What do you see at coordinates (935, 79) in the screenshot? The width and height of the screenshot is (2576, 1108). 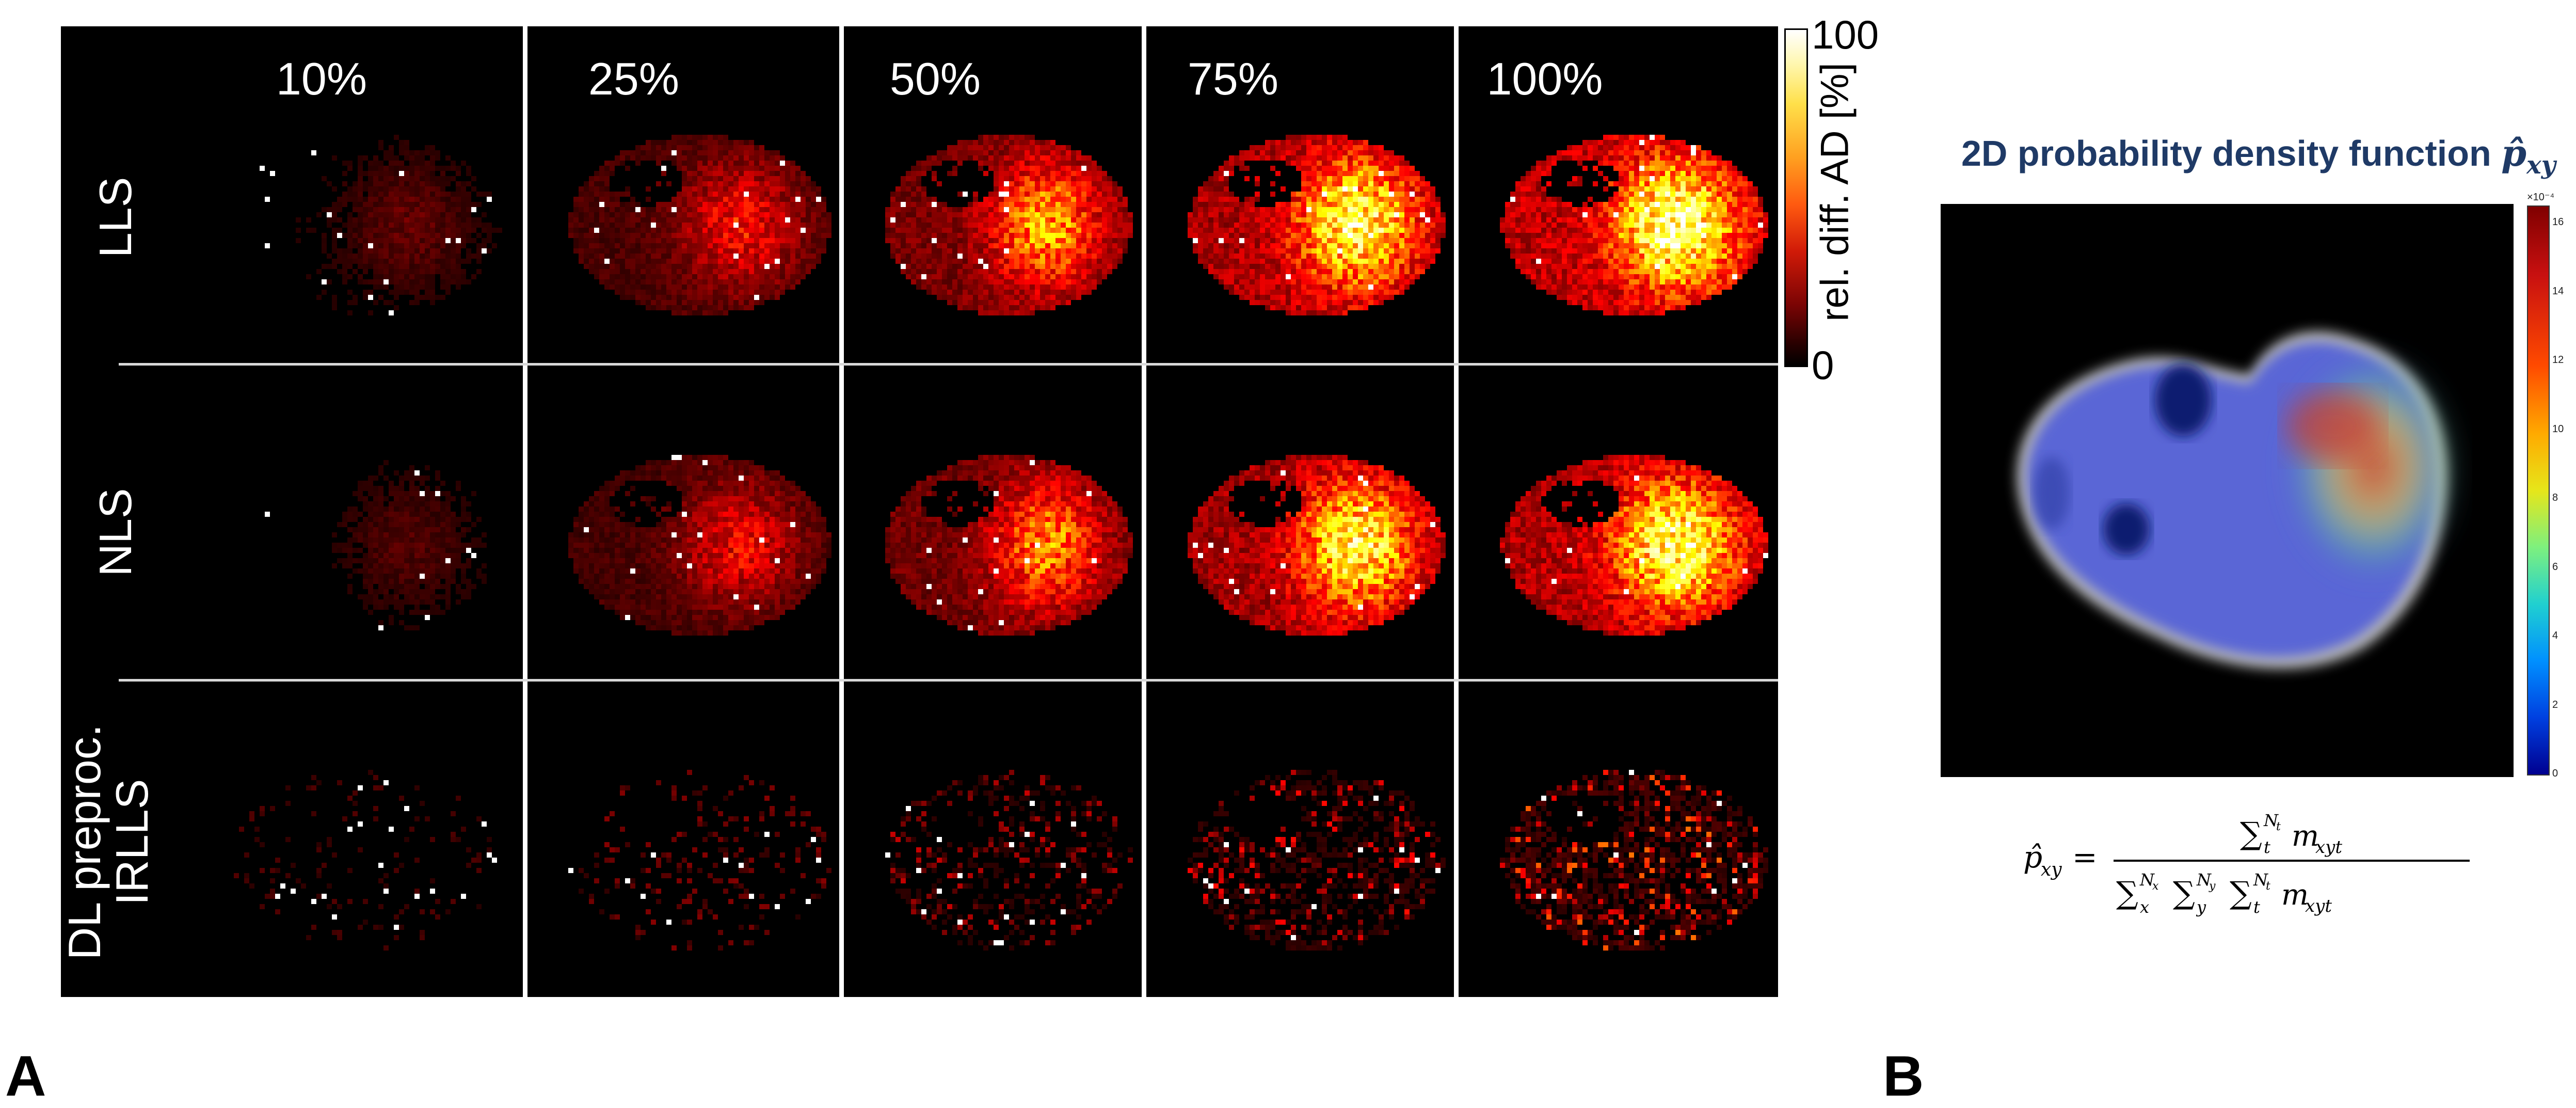 I see `column-header-50: 50%` at bounding box center [935, 79].